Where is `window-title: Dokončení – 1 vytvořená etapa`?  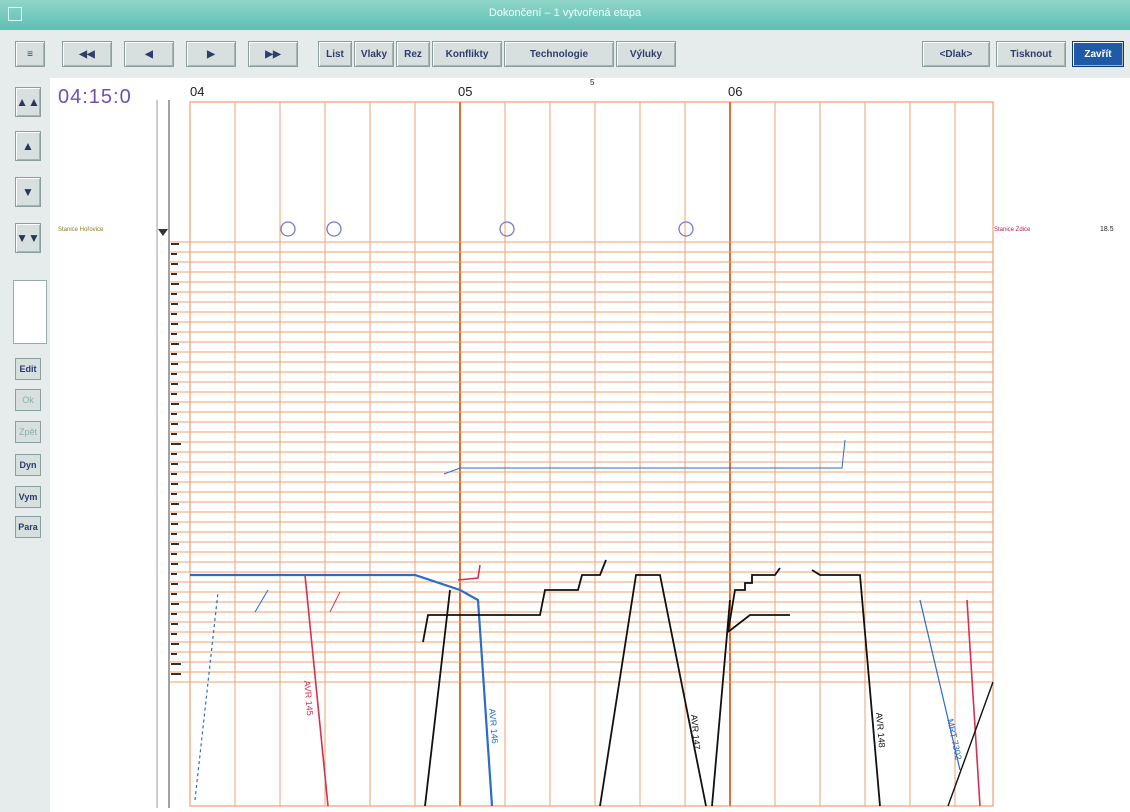 window-title: Dokončení – 1 vytvořená etapa is located at coordinates (565, 13).